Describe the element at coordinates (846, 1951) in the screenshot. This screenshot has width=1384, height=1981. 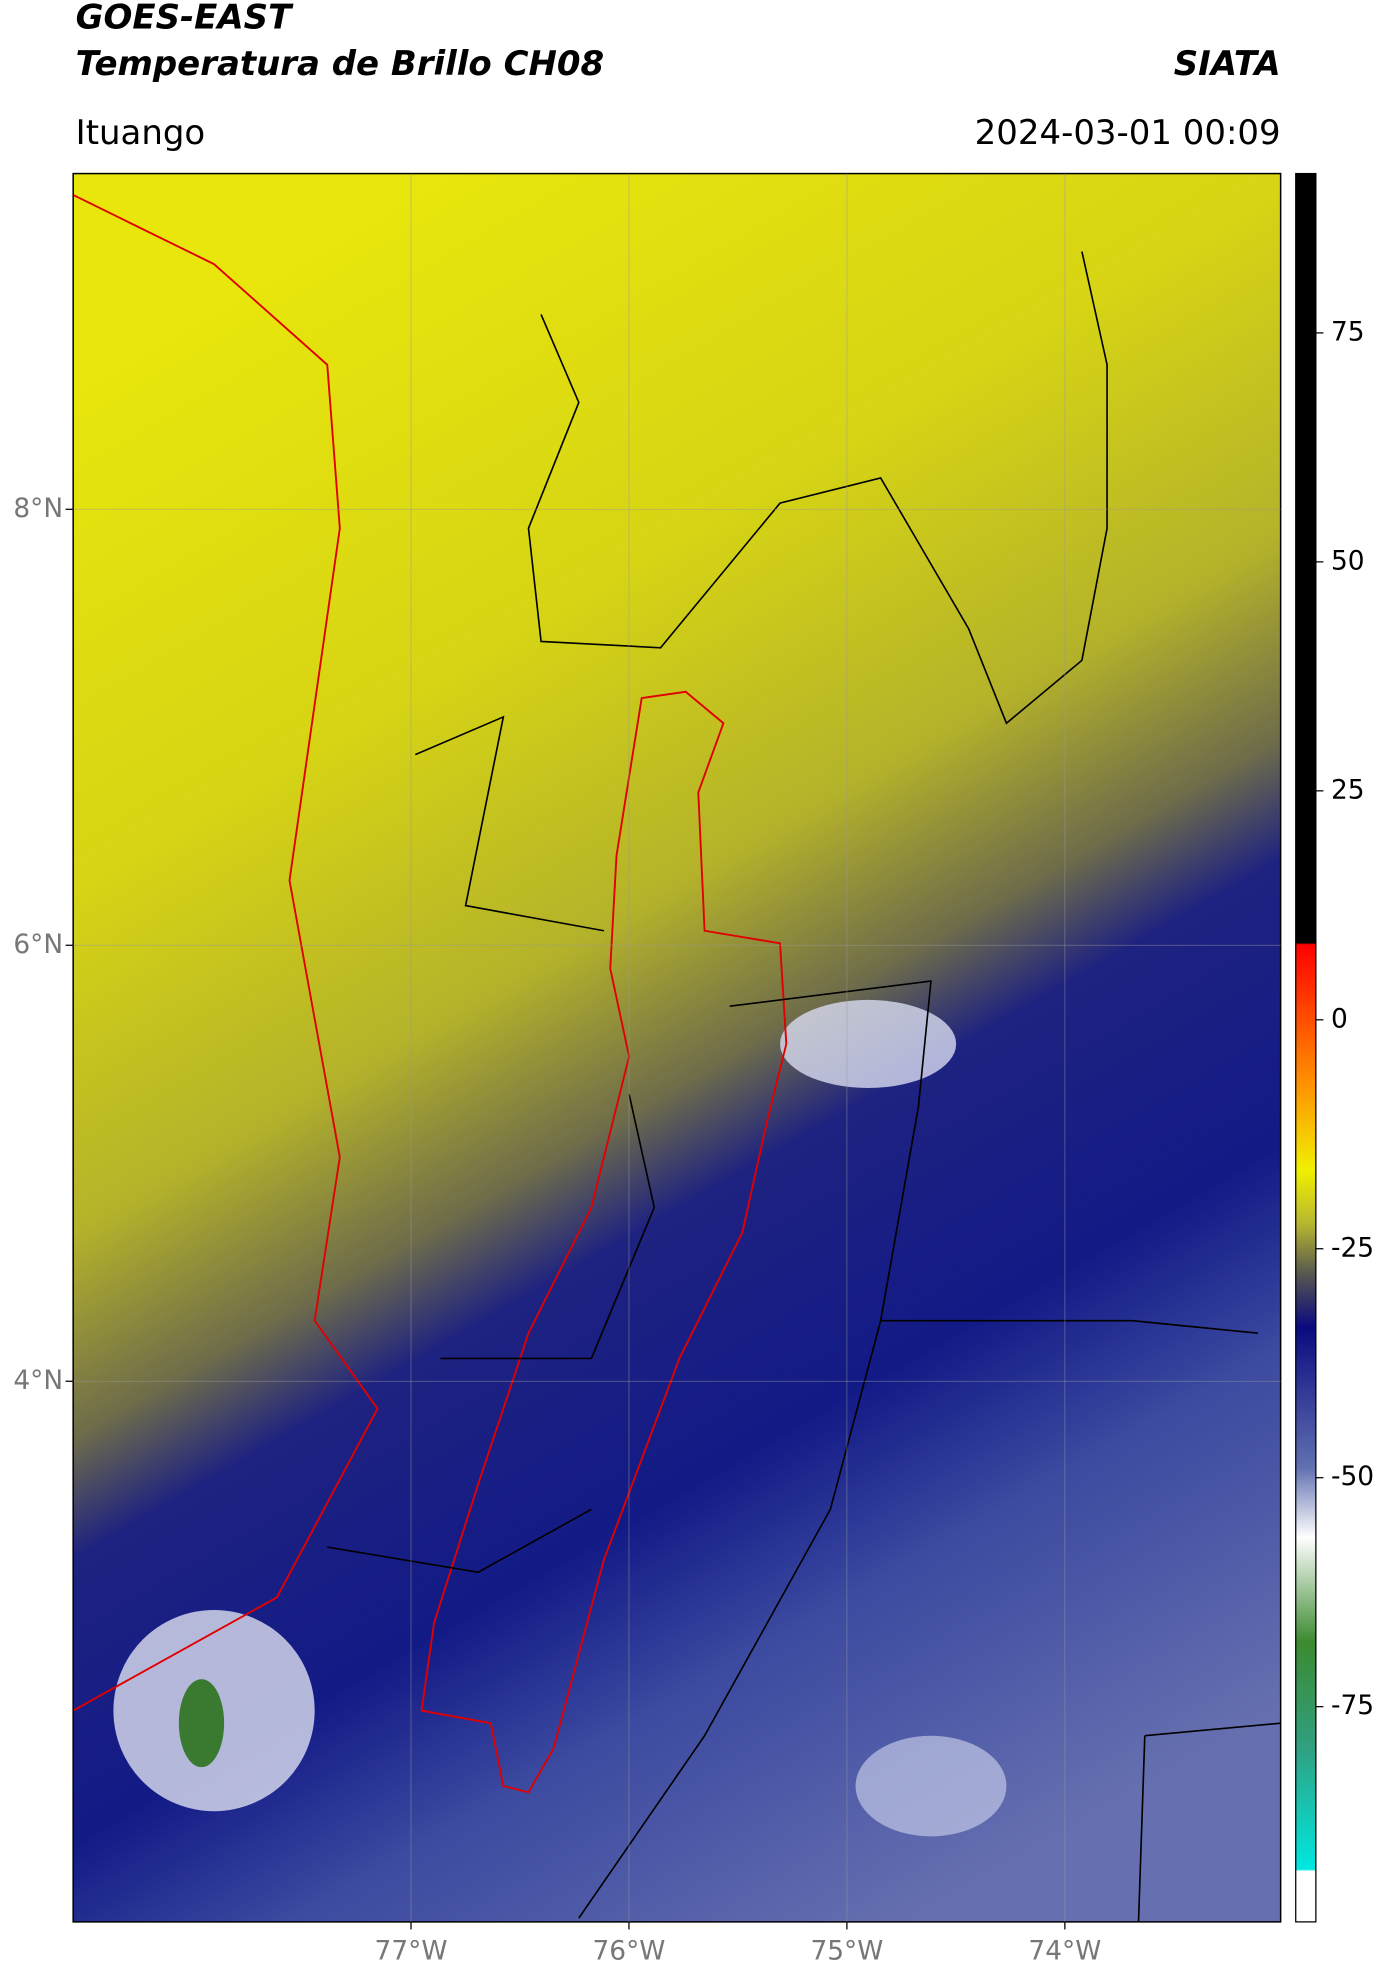
I see `x-tick-label: 75°W` at that location.